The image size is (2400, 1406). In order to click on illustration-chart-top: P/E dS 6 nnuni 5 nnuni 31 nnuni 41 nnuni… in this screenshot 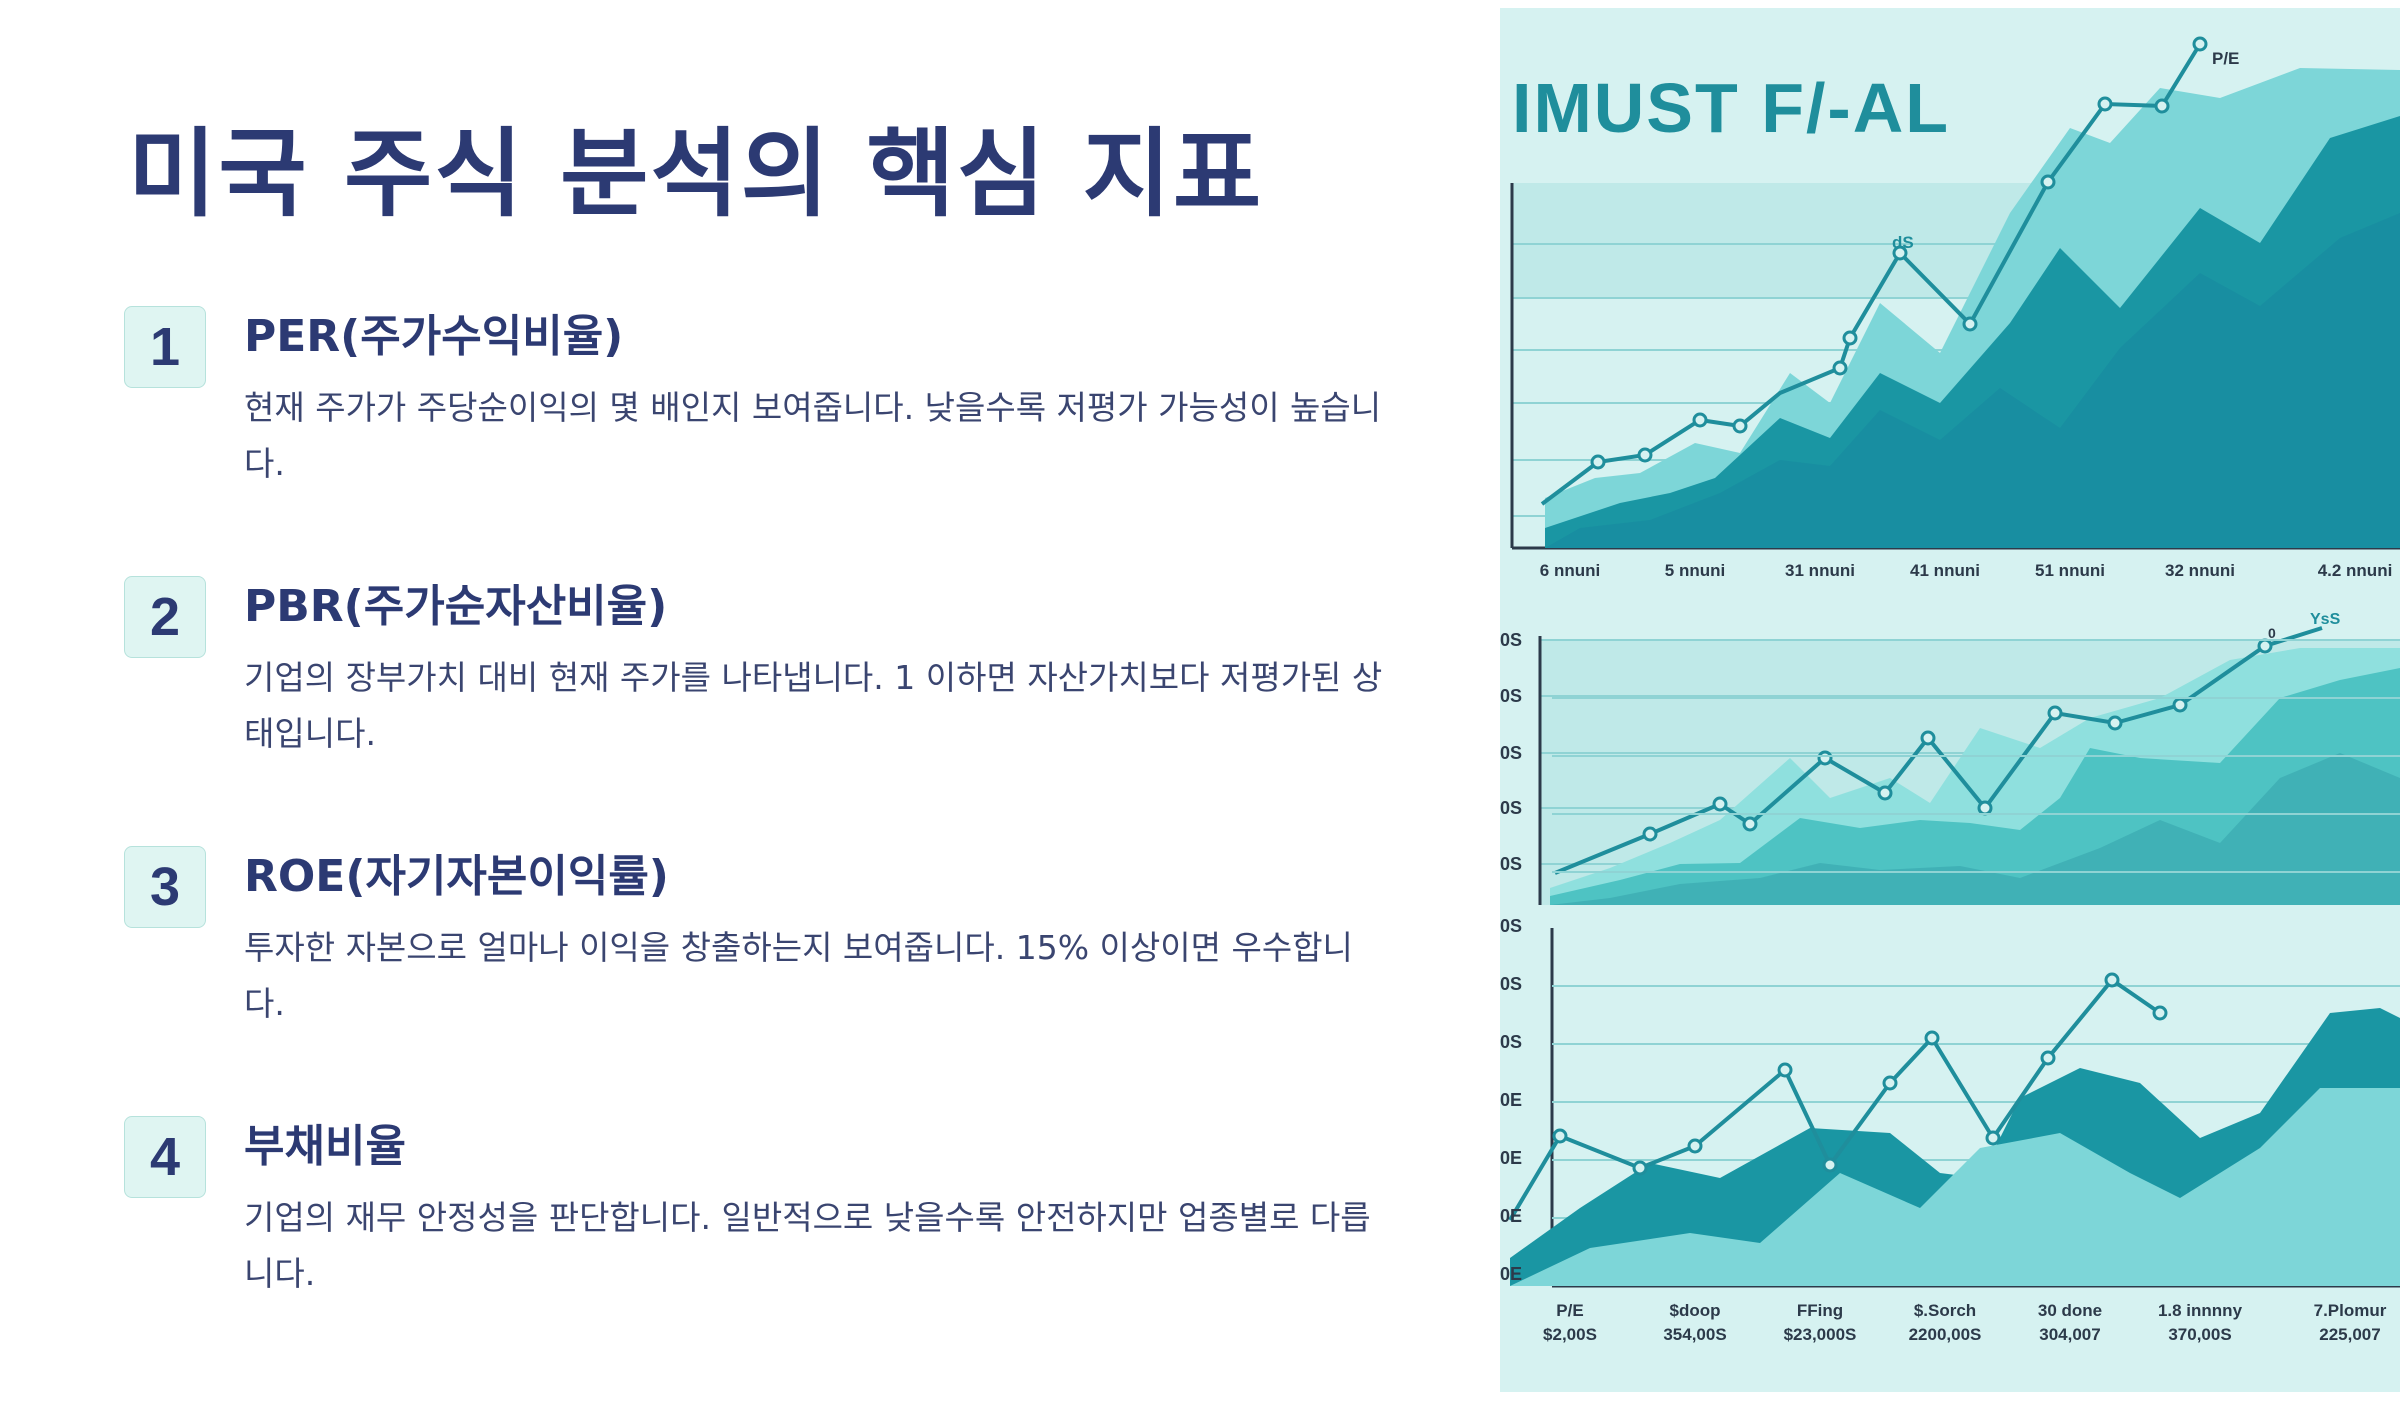, I will do `click(1955, 308)`.